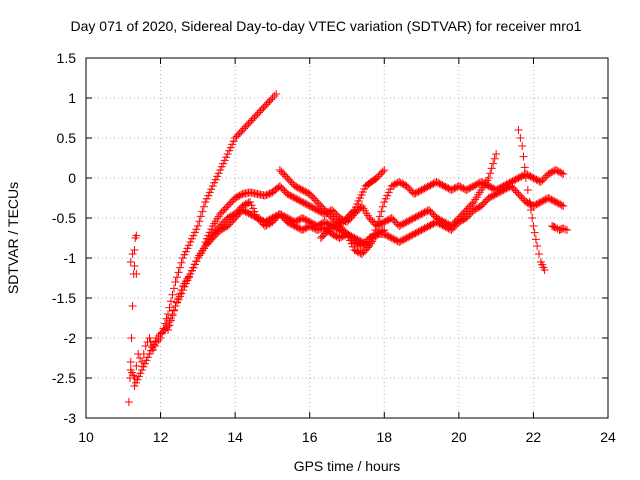  What do you see at coordinates (67, 58) in the screenshot?
I see `y-tick-label: 1.5` at bounding box center [67, 58].